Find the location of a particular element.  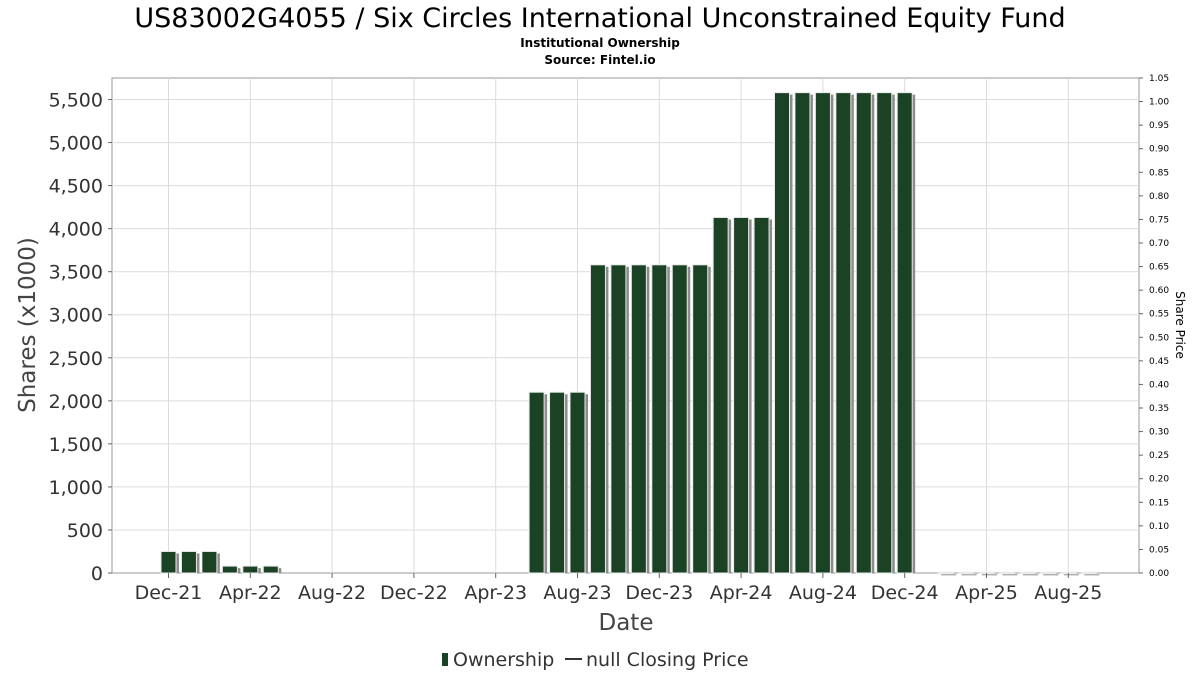

y2-tick-label: 0.70 is located at coordinates (1159, 244).